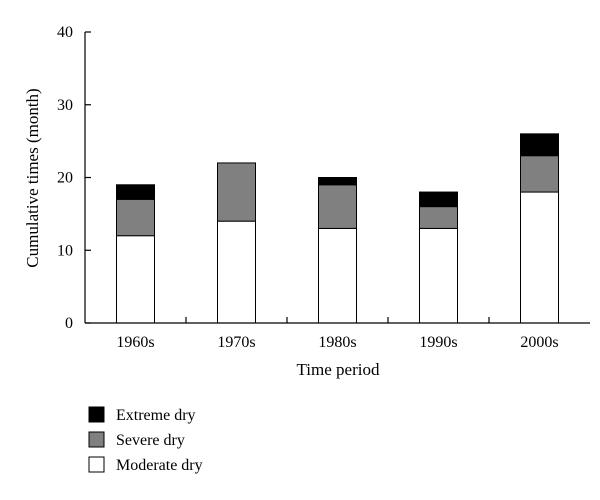 This screenshot has height=500, width=600. What do you see at coordinates (65, 32) in the screenshot?
I see `y-tick-label-40: 40` at bounding box center [65, 32].